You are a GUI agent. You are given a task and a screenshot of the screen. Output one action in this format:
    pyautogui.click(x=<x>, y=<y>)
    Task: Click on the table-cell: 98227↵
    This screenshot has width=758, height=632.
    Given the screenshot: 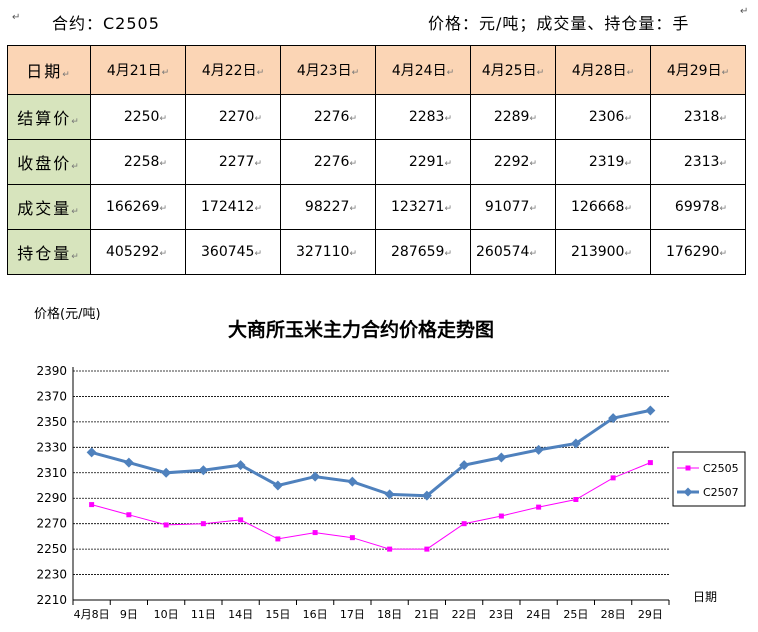 What is the action you would take?
    pyautogui.click(x=328, y=207)
    